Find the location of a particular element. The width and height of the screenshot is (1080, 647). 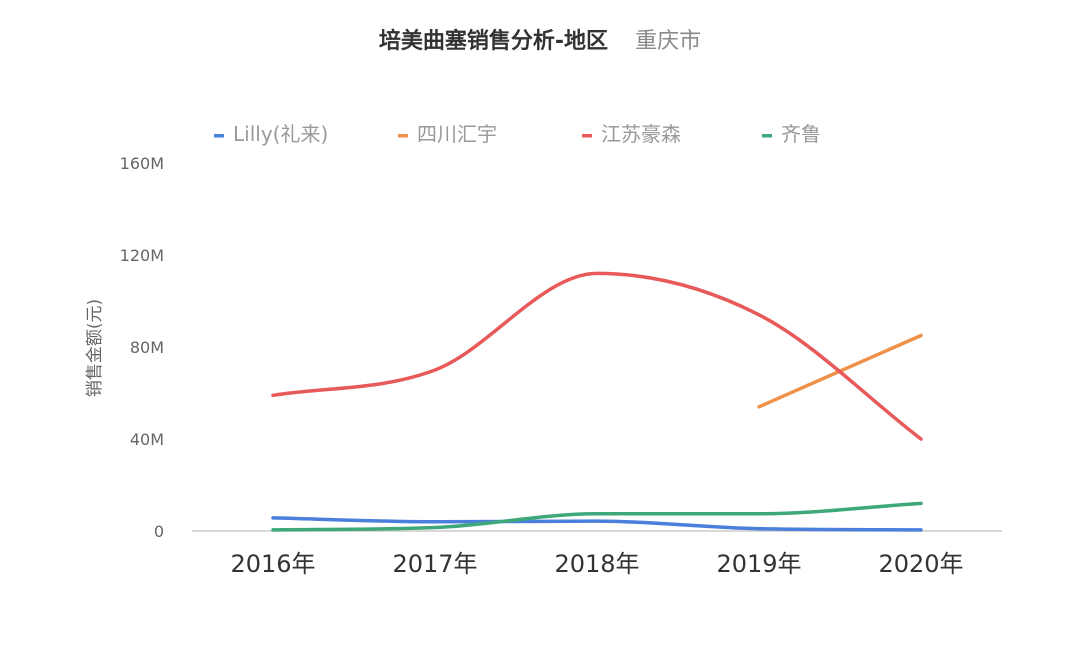

y-tick-label: 120M is located at coordinates (142, 255).